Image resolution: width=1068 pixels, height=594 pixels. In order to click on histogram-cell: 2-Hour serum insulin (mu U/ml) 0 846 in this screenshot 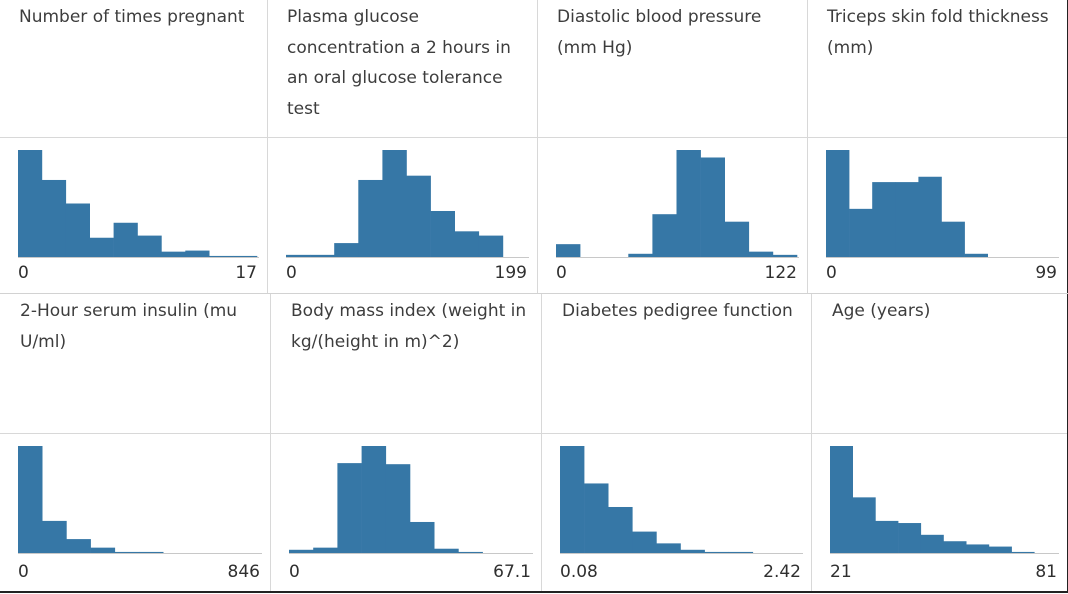, I will do `click(135, 442)`.